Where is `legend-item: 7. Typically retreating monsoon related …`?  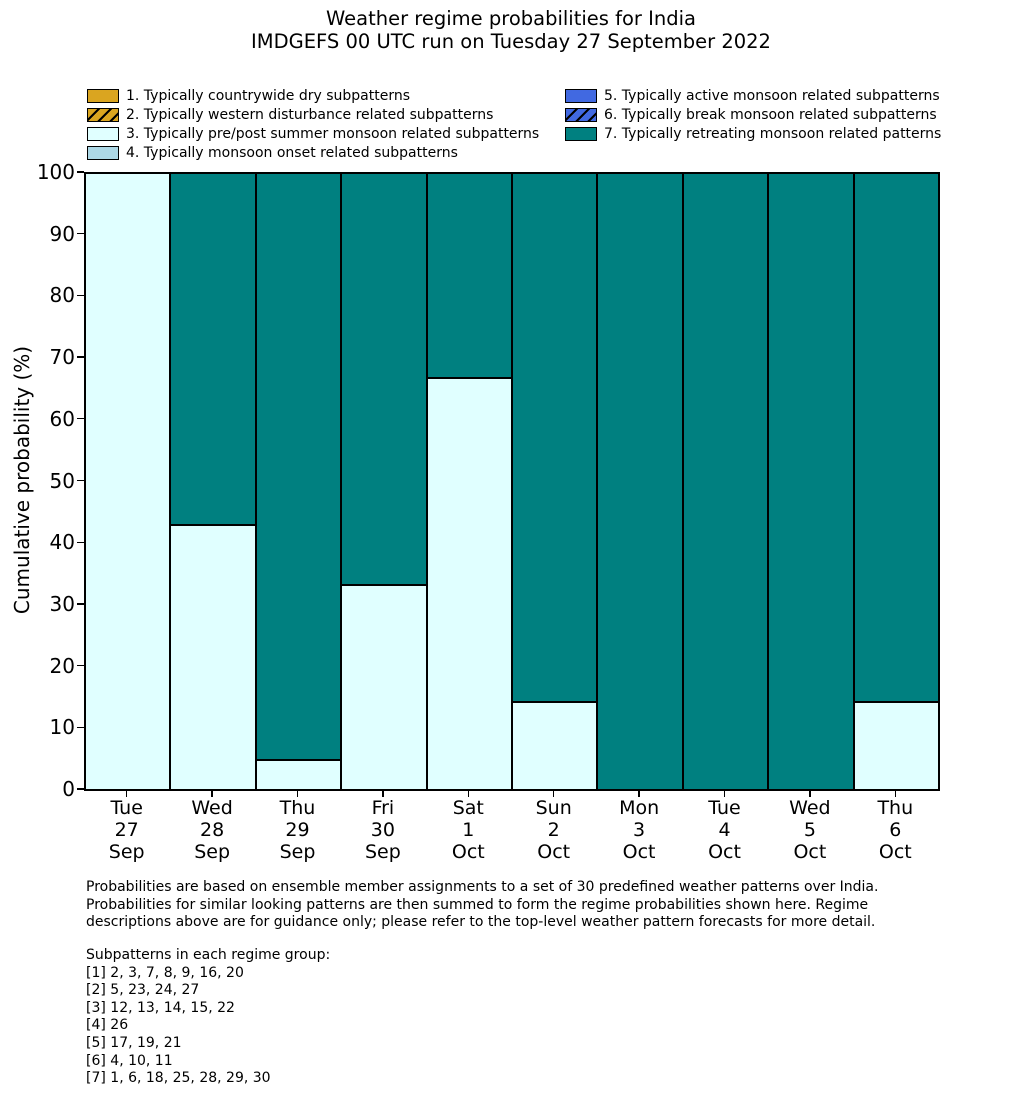
legend-item: 7. Typically retreating monsoon related … is located at coordinates (753, 133).